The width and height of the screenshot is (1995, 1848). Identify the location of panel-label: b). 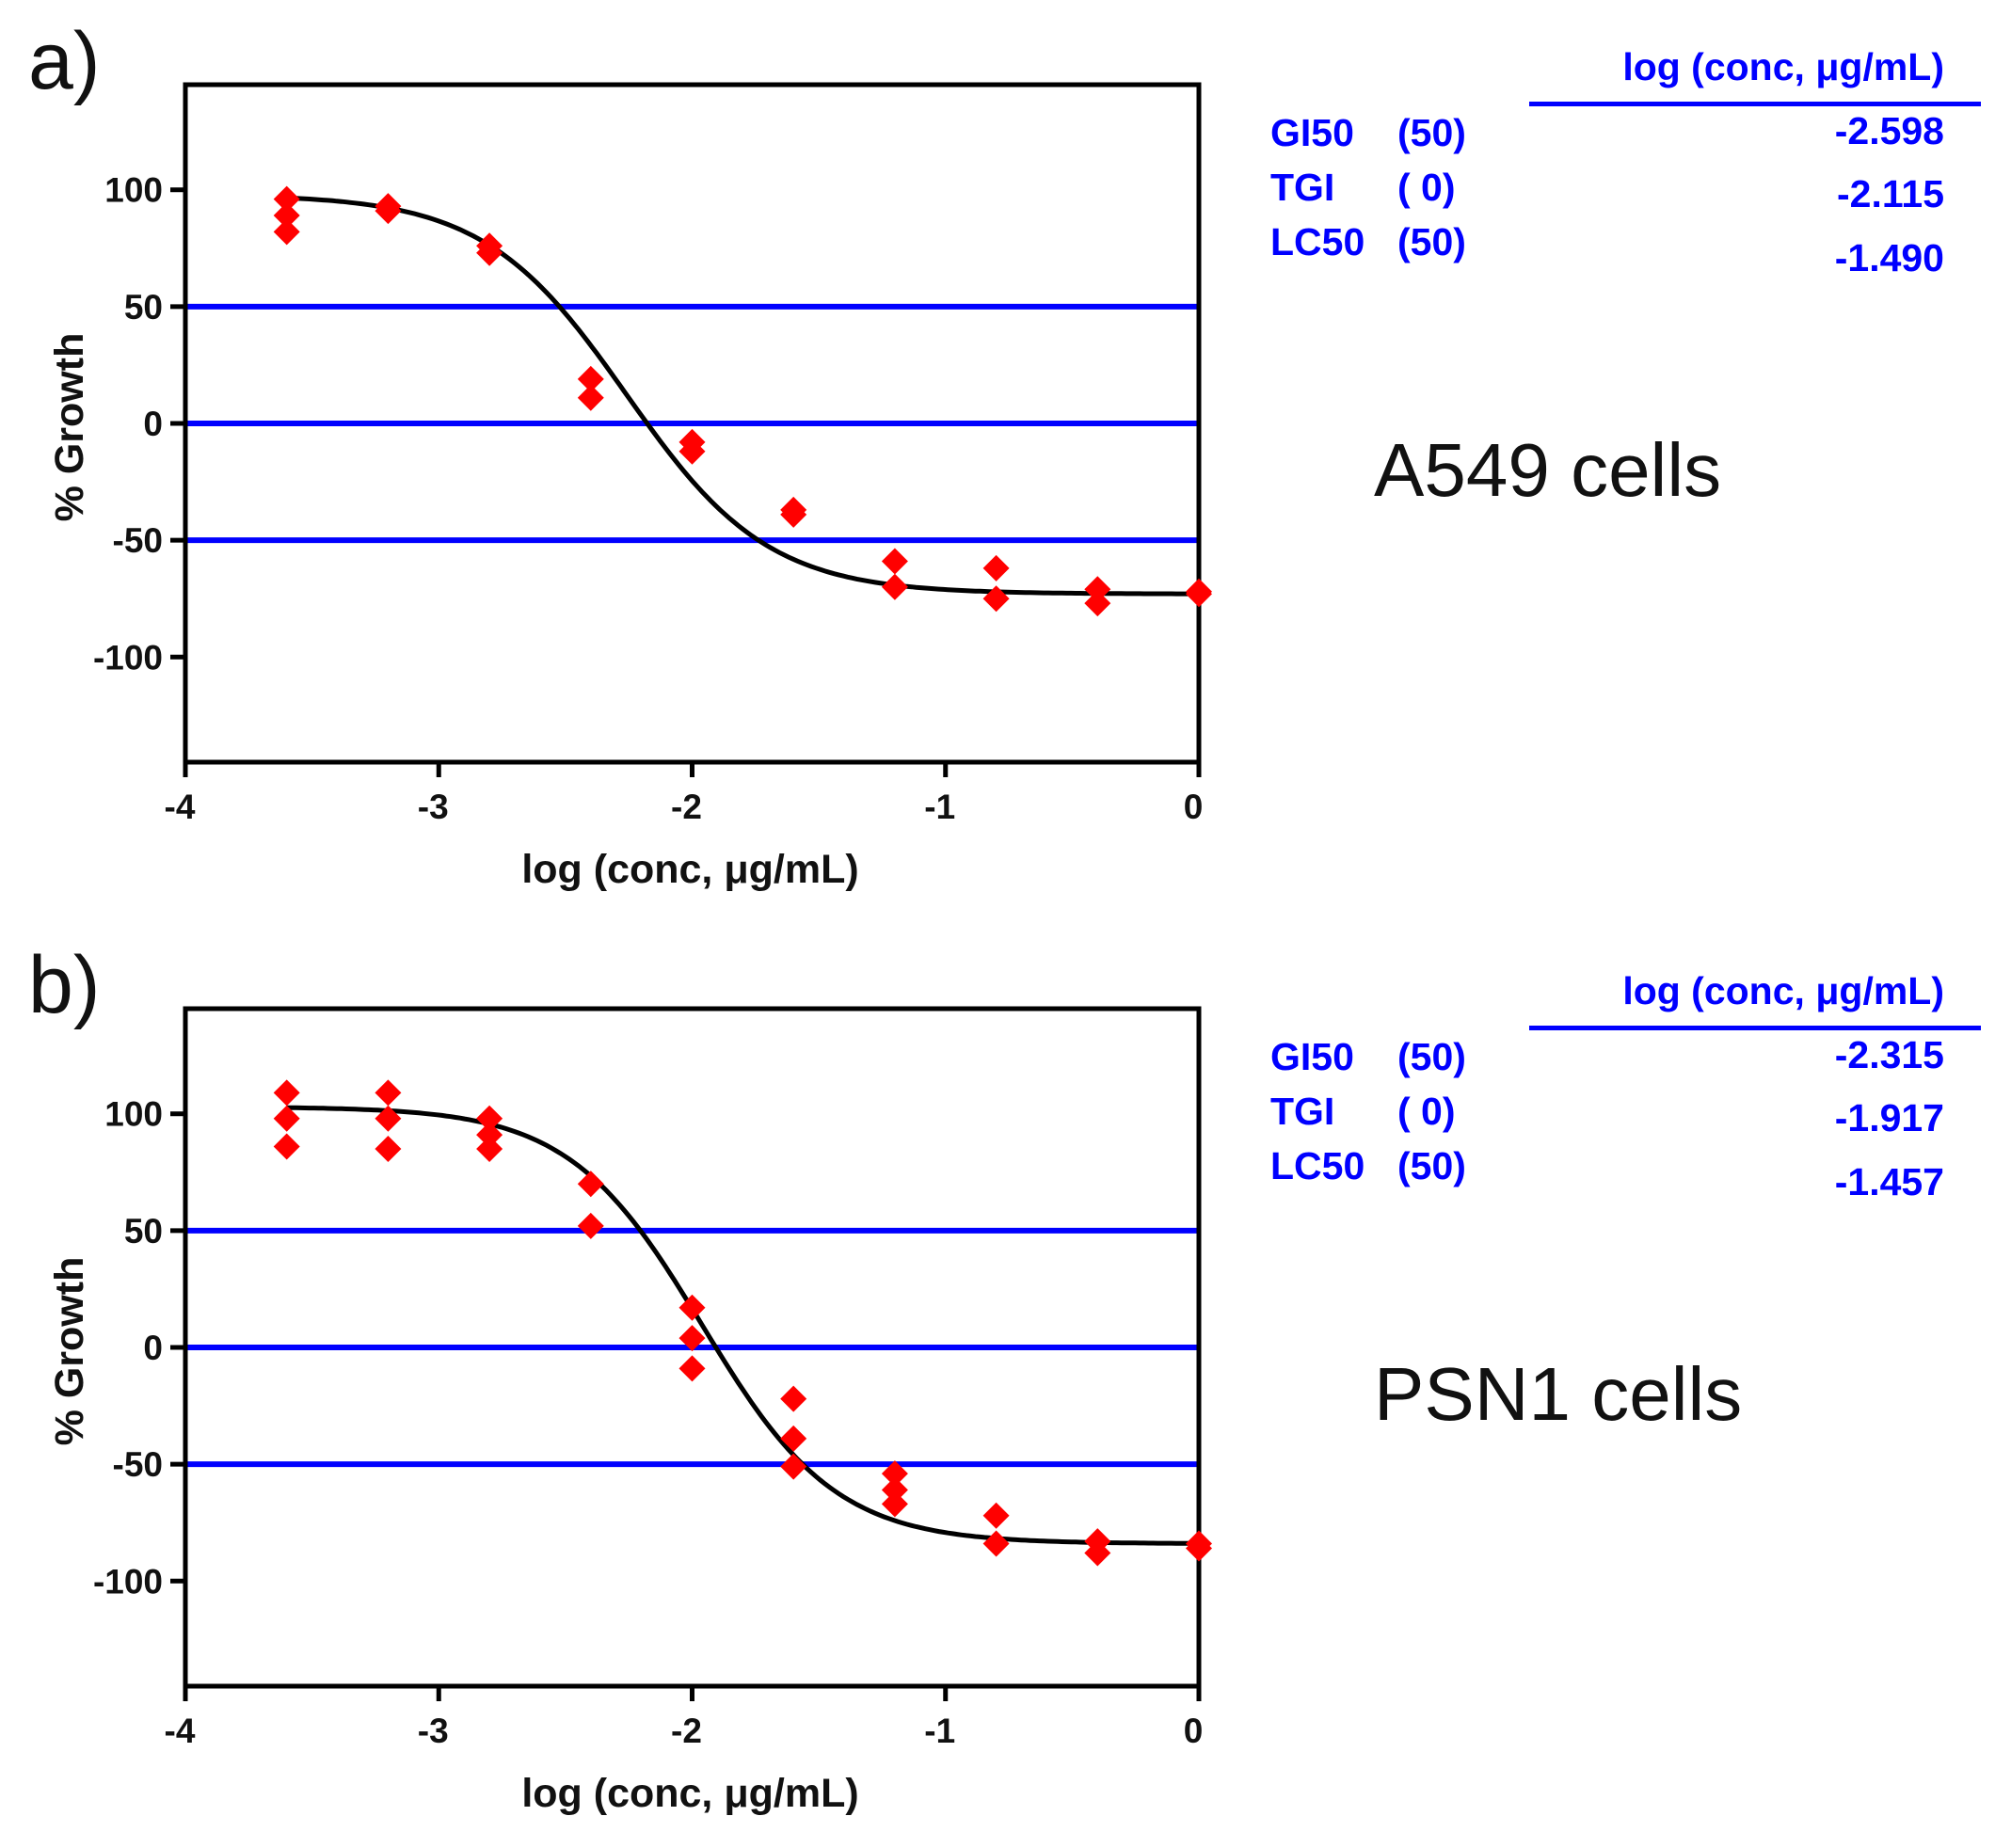
(64, 985).